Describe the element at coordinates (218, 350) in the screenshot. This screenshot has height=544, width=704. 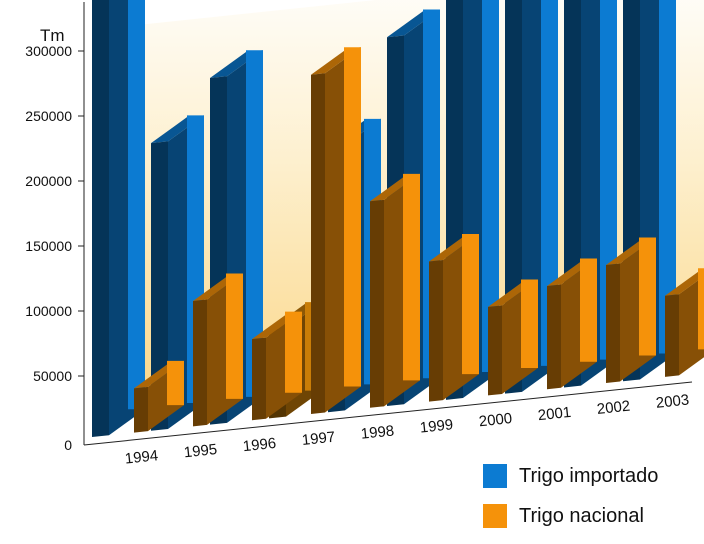
I see `bar-nacional-1995` at that location.